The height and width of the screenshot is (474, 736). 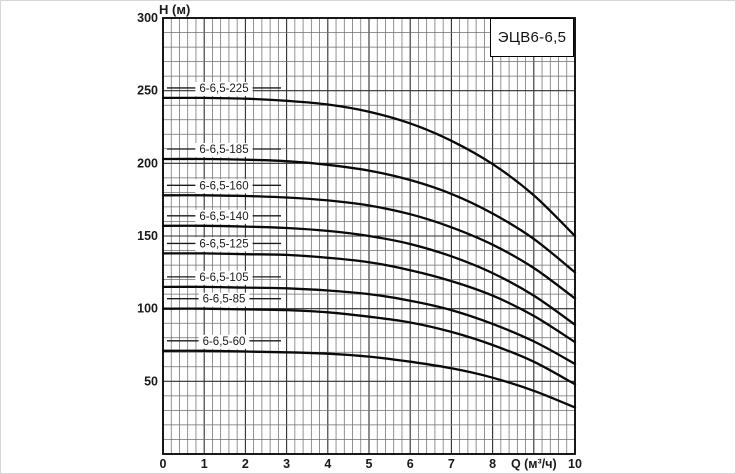 I want to click on x-tick-label: 5, so click(x=369, y=464).